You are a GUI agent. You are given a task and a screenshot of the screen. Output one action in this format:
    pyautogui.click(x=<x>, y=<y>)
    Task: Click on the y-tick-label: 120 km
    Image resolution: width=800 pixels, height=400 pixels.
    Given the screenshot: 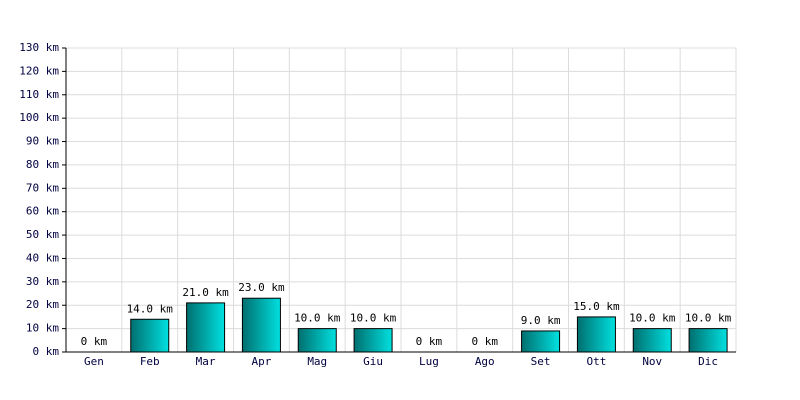 What is the action you would take?
    pyautogui.click(x=39, y=70)
    